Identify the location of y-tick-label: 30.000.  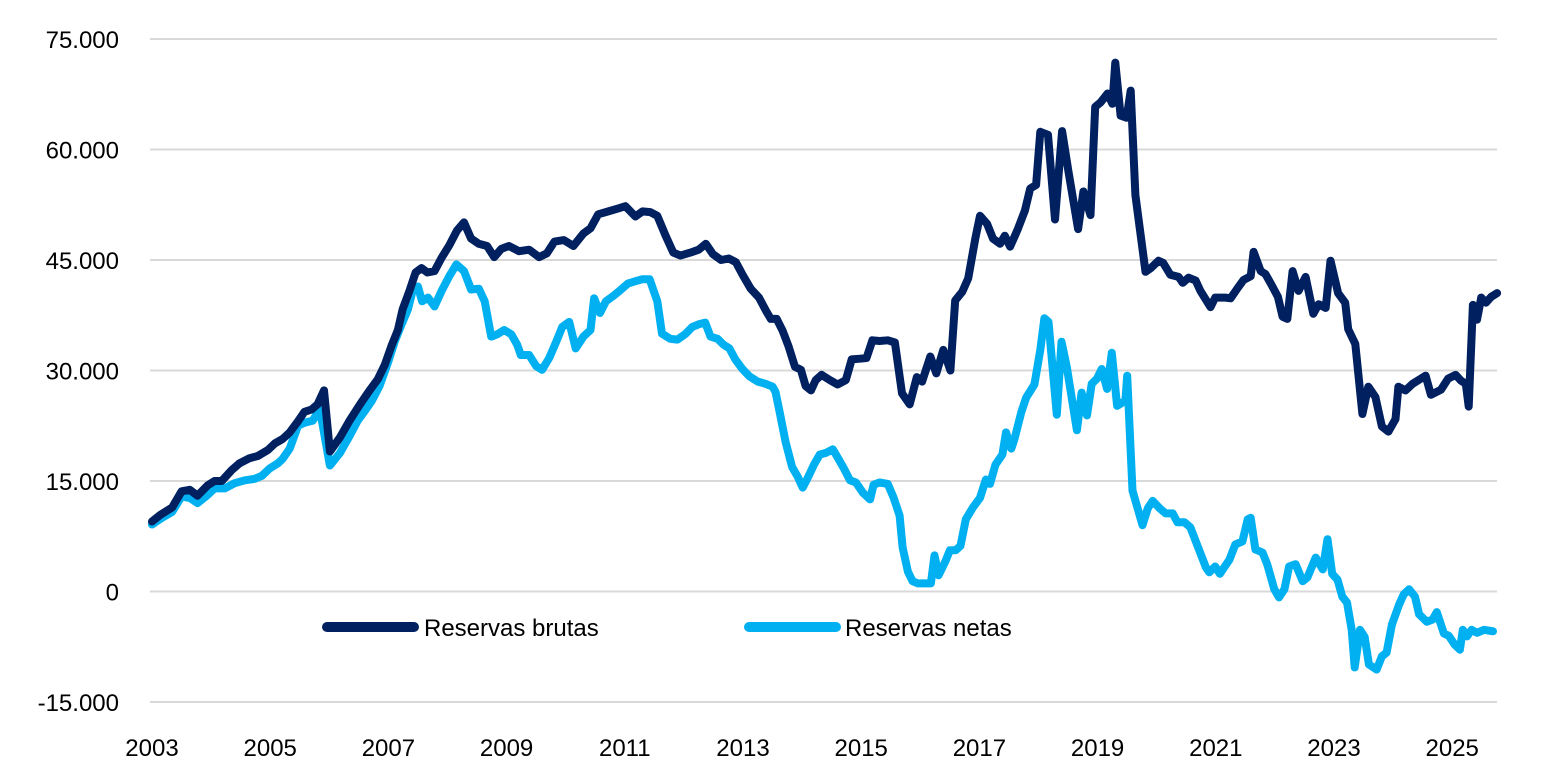
(82, 372).